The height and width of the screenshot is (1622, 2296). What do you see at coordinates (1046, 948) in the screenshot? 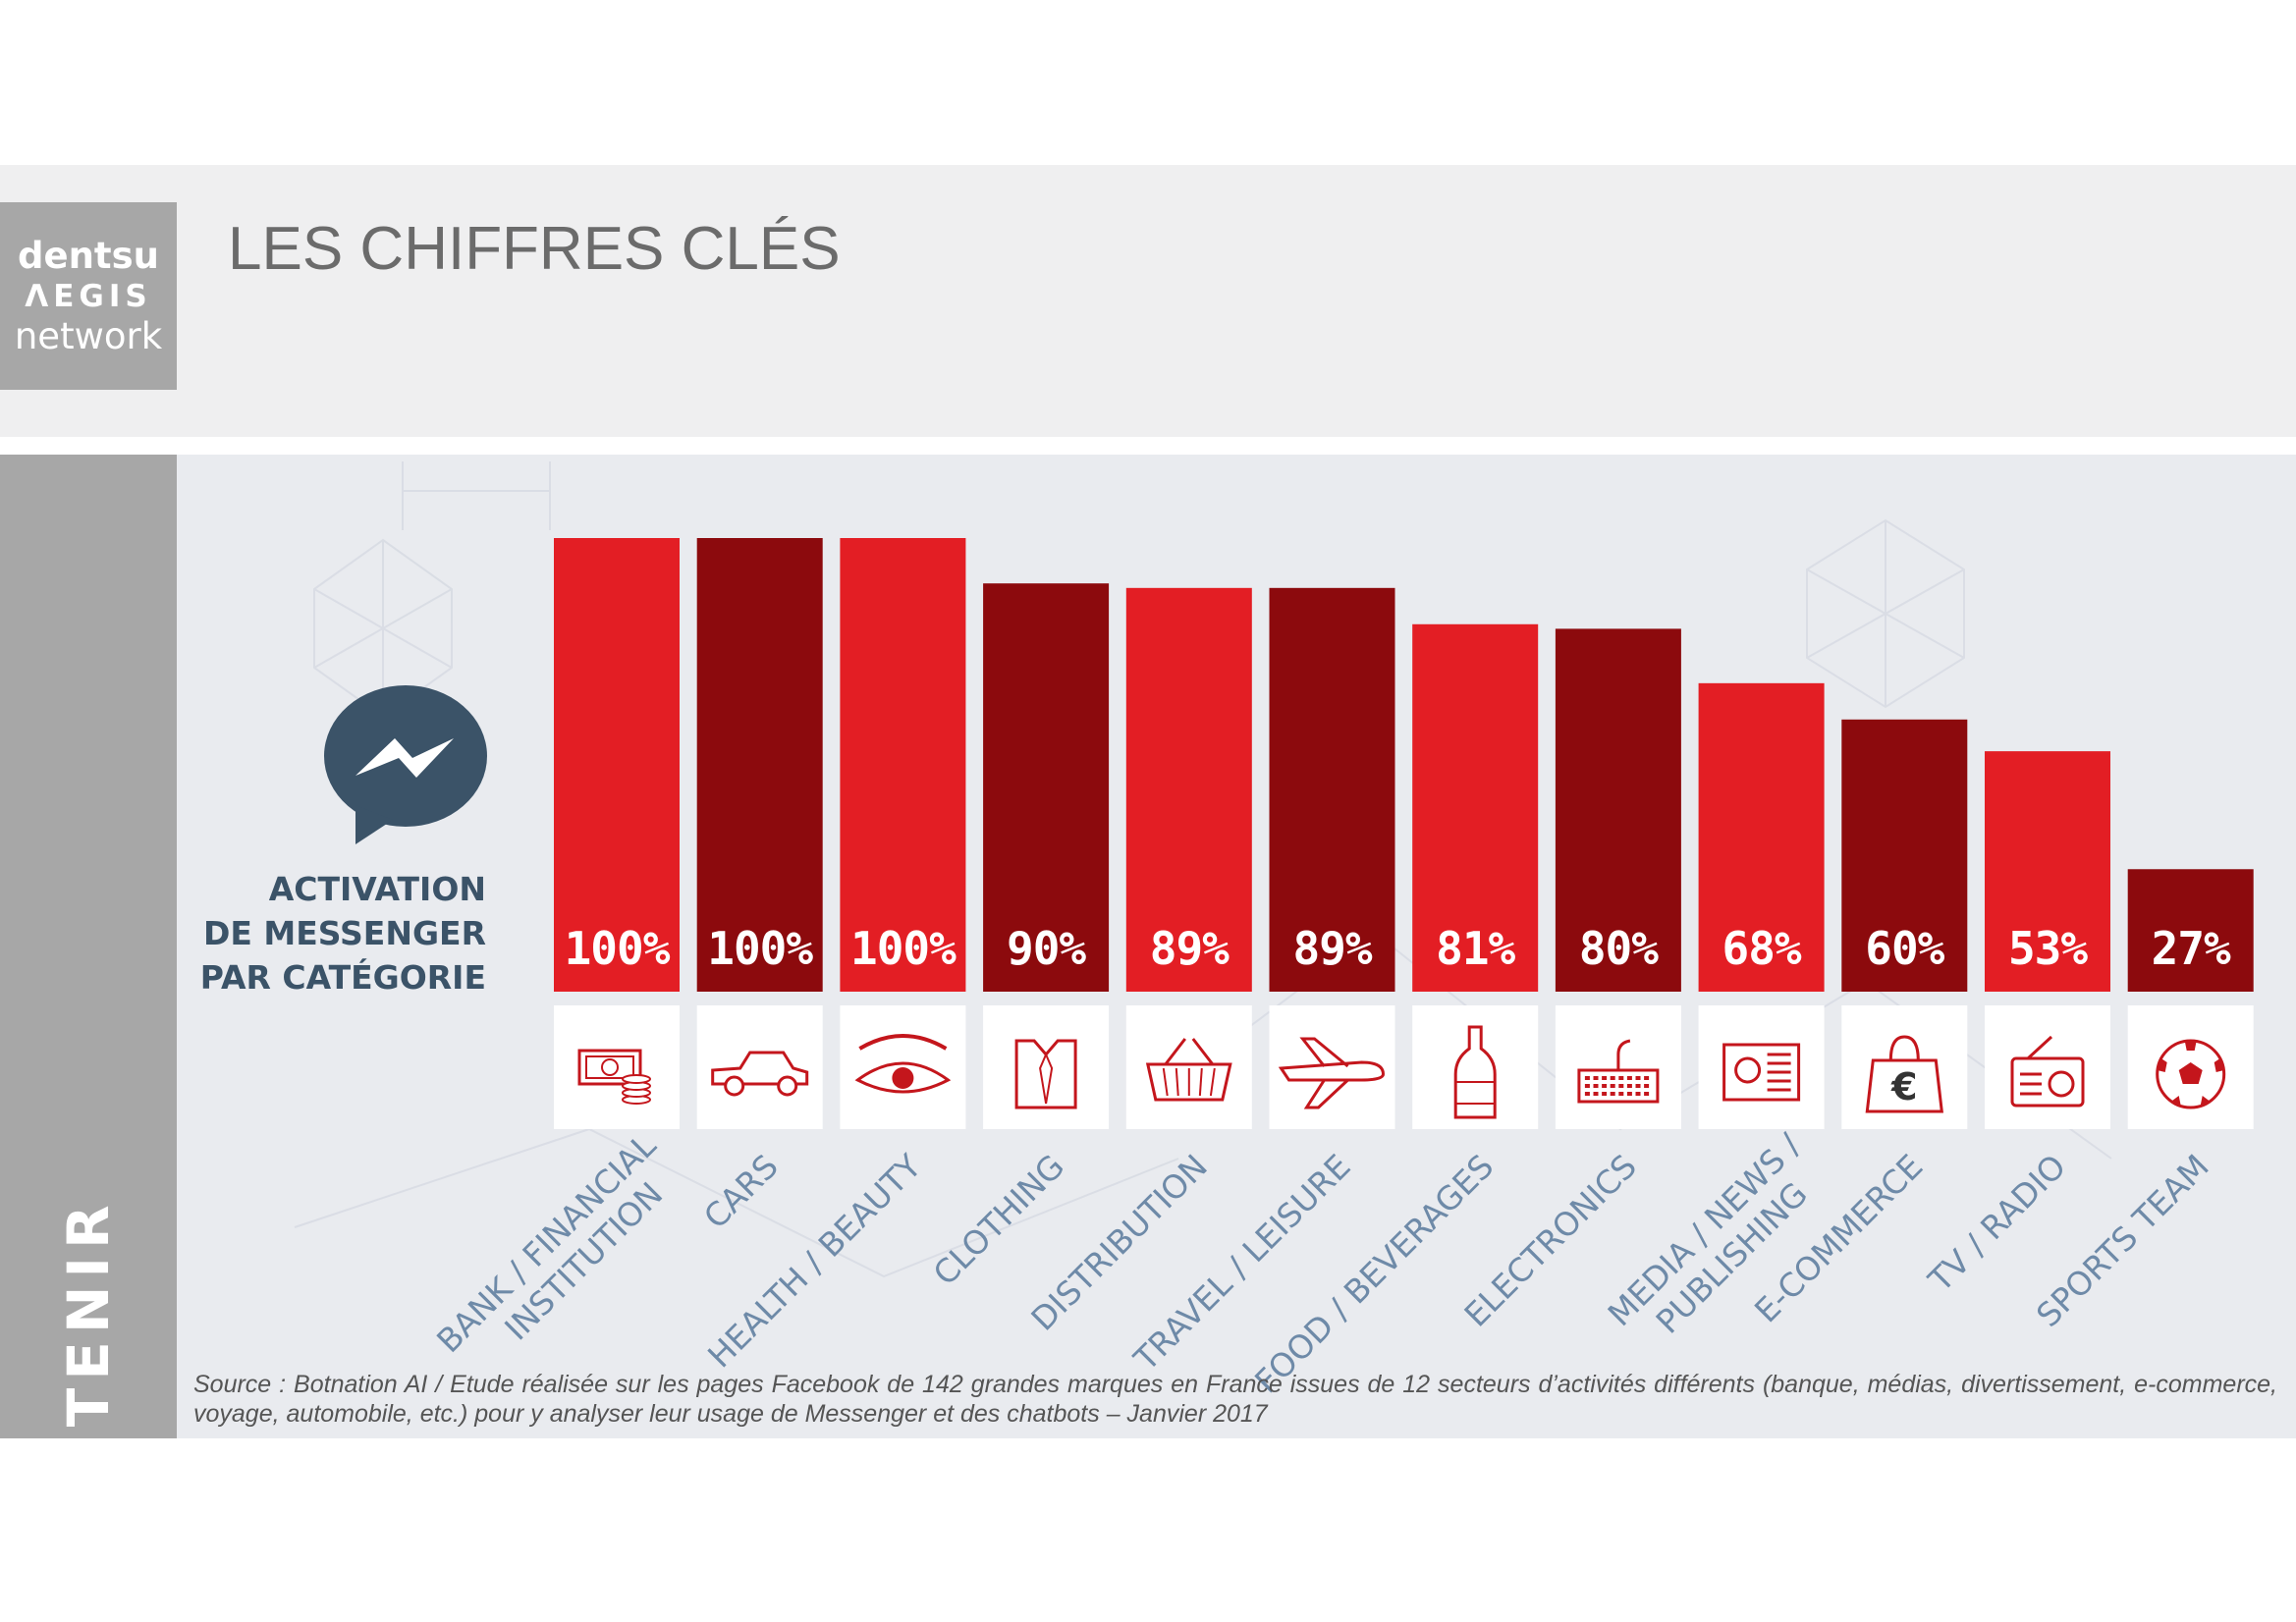
I see `value-label: 90%` at bounding box center [1046, 948].